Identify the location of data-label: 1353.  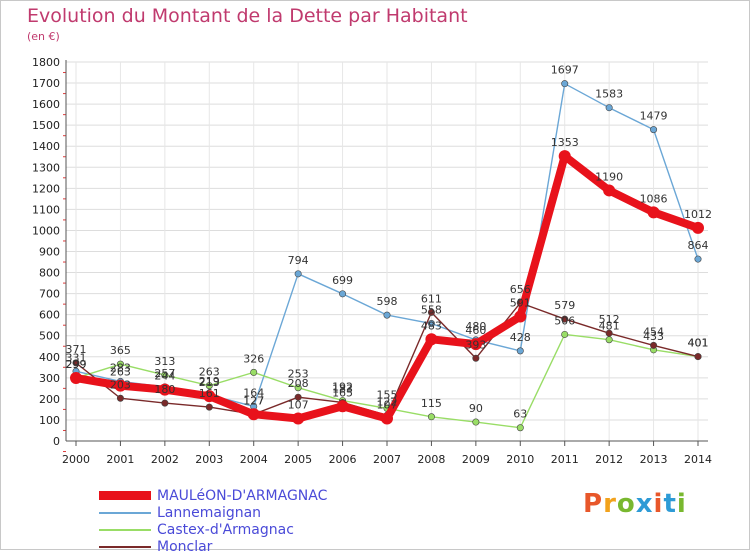
(565, 142).